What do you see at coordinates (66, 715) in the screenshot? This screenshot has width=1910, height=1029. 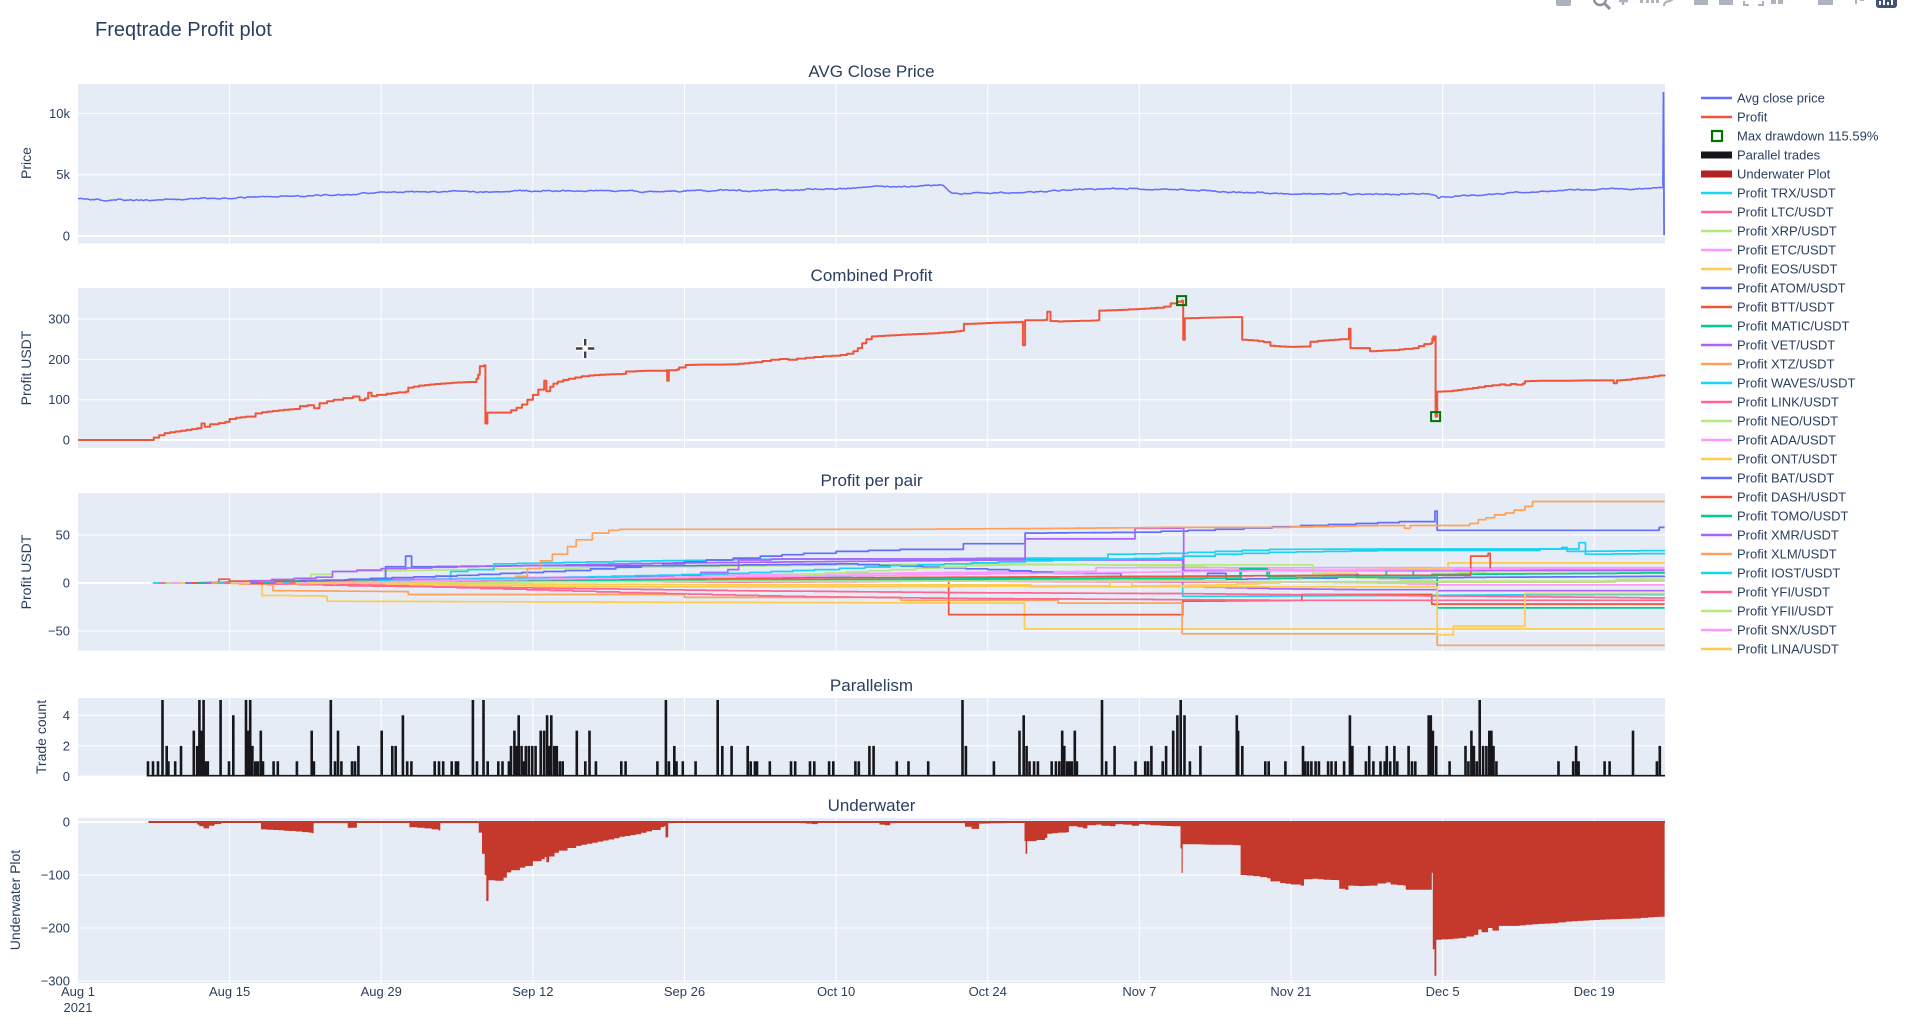 I see `svg-text: 4` at bounding box center [66, 715].